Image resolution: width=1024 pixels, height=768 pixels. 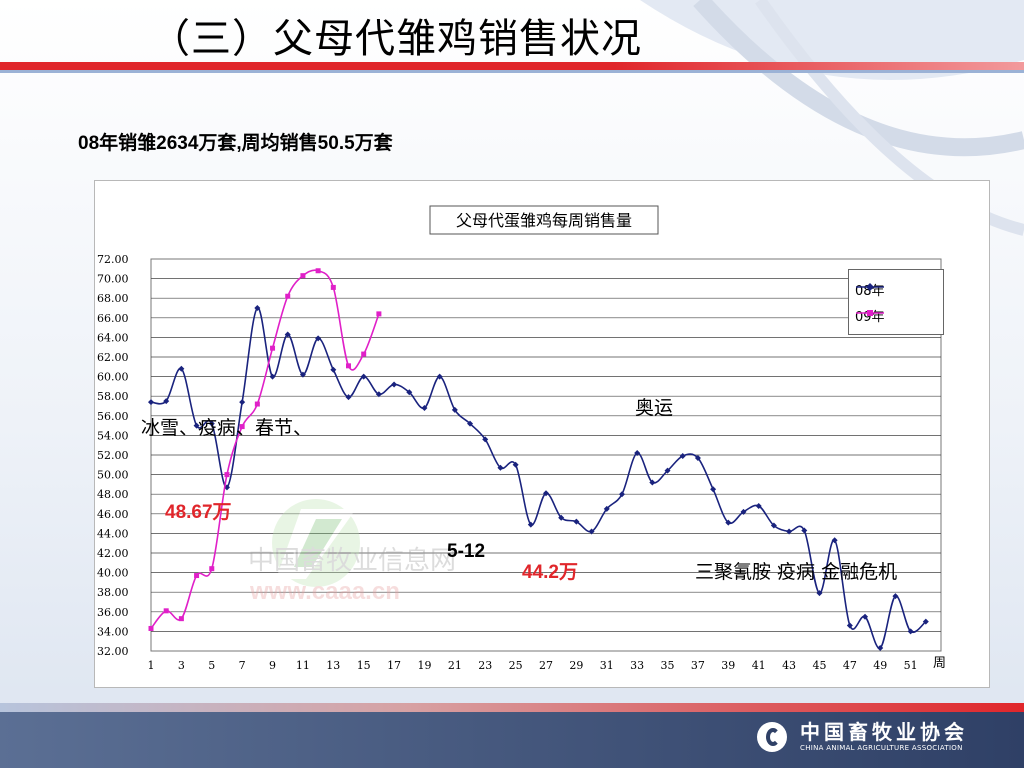 What do you see at coordinates (113, 612) in the screenshot?
I see `y-tick-label: 36.00` at bounding box center [113, 612].